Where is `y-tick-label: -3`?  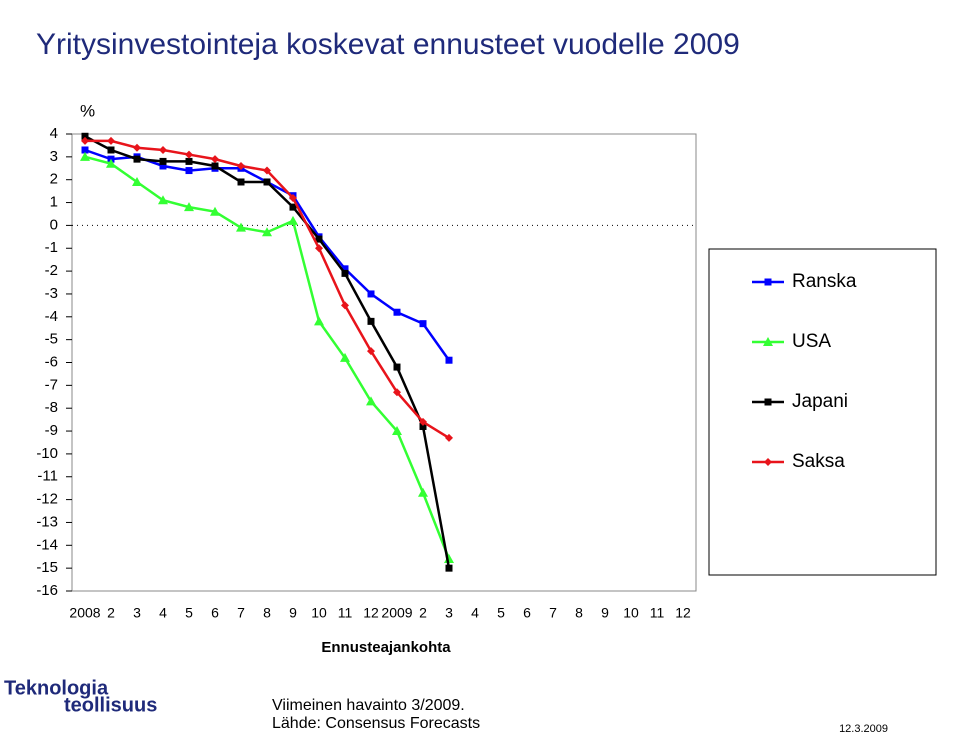 y-tick-label: -3 is located at coordinates (51, 293).